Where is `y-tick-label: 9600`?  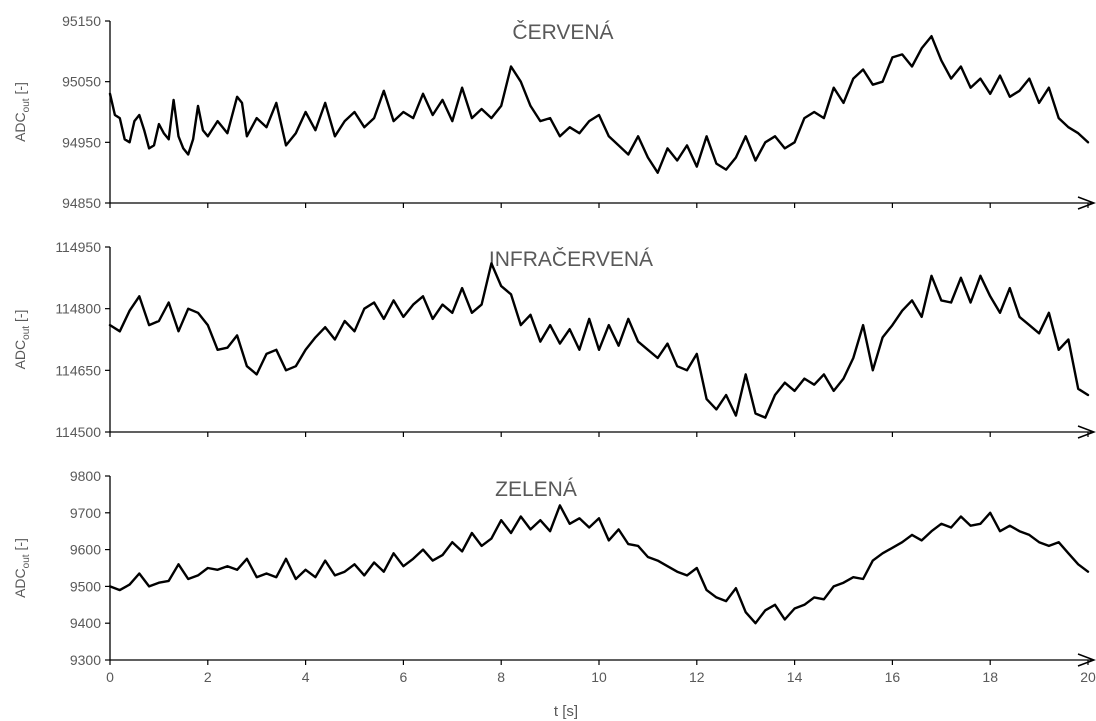
y-tick-label: 9600 is located at coordinates (85, 550).